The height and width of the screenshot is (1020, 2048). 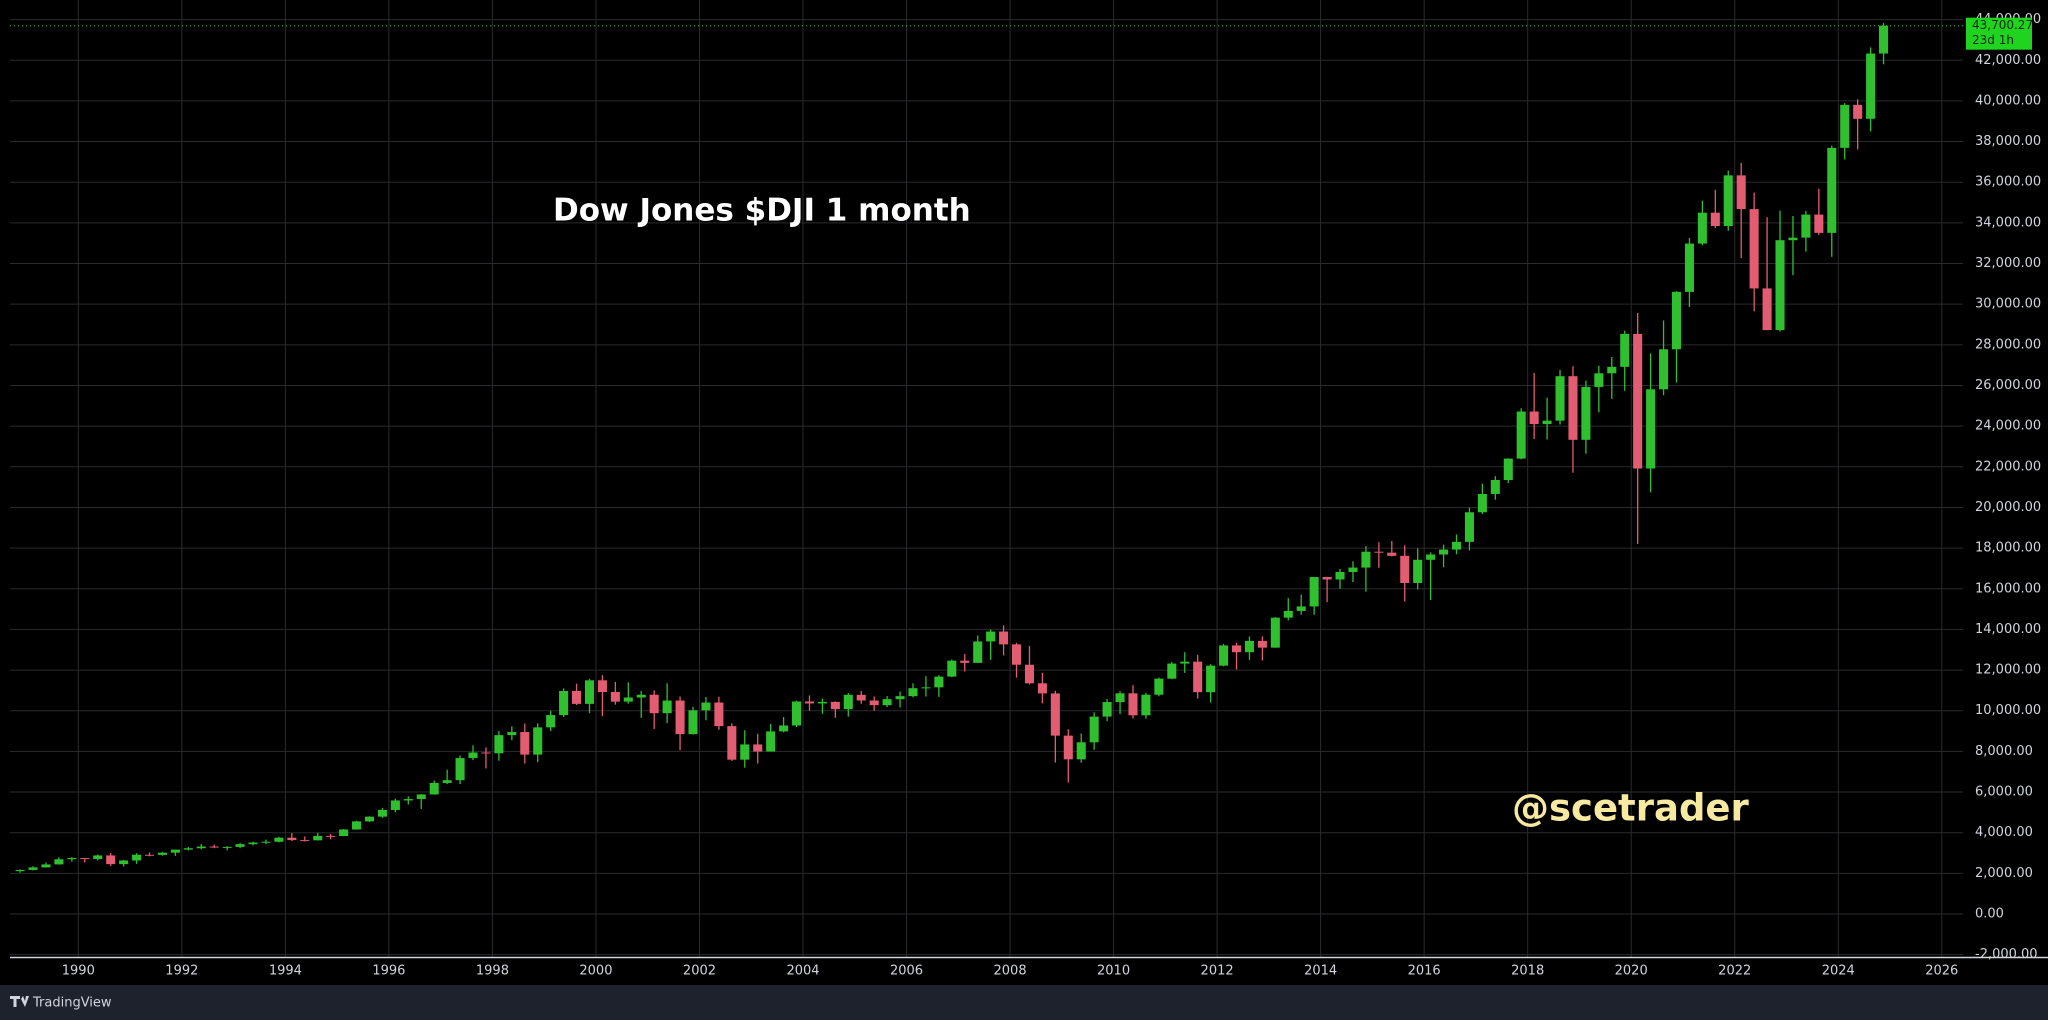 What do you see at coordinates (78, 971) in the screenshot?
I see `x-tick-label: 1990` at bounding box center [78, 971].